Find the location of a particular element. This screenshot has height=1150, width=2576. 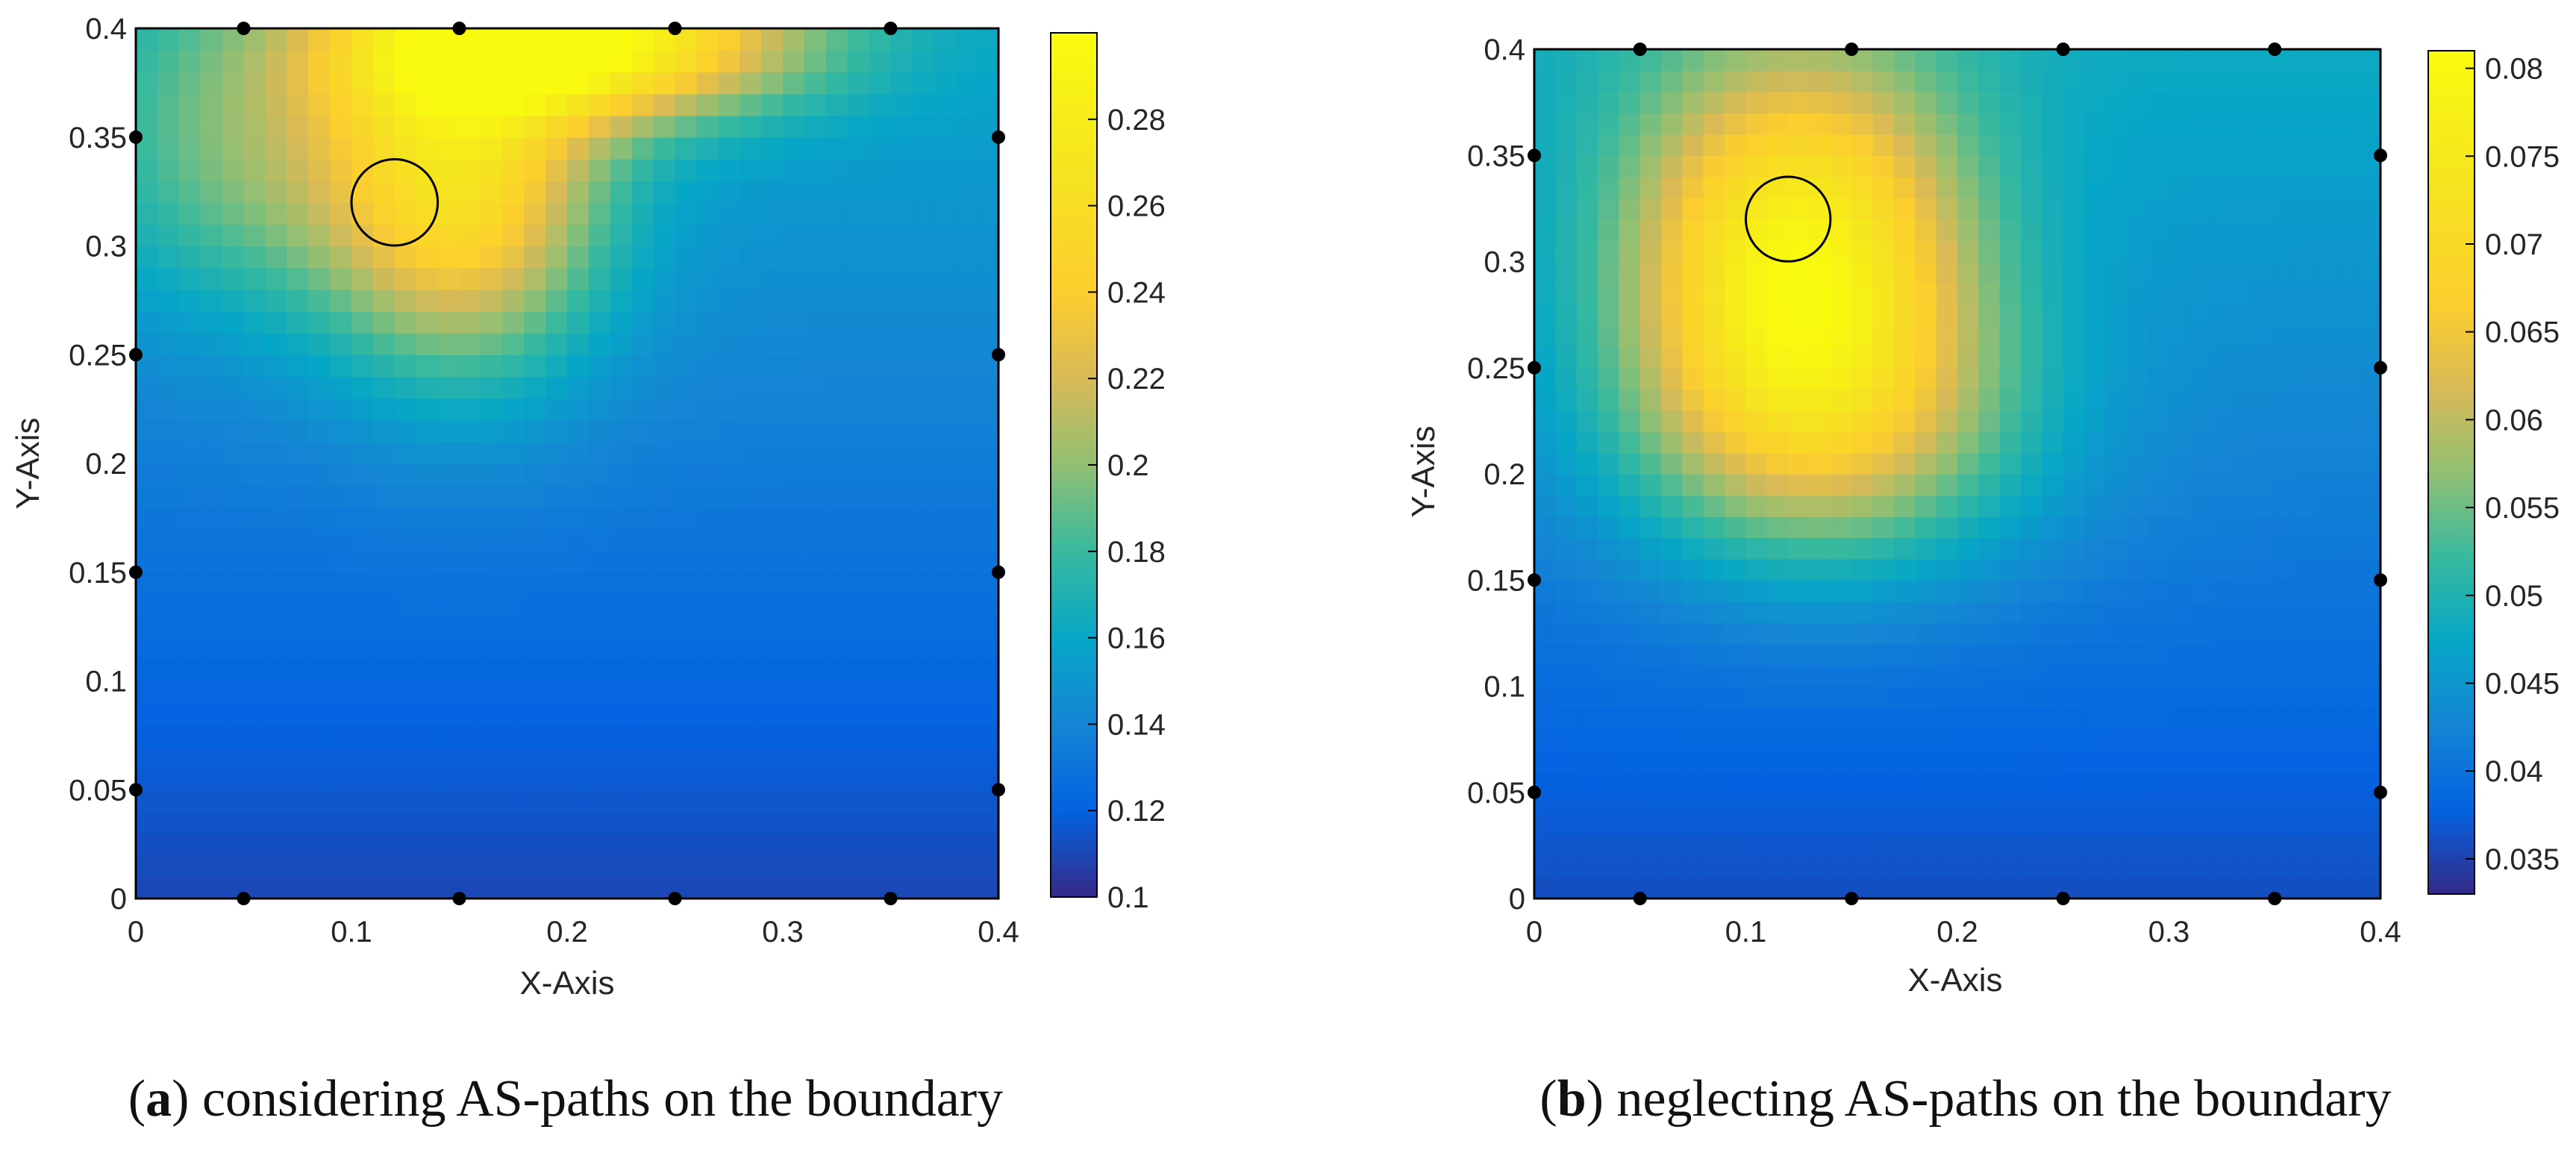

sensor-marker is located at coordinates (1534, 368).